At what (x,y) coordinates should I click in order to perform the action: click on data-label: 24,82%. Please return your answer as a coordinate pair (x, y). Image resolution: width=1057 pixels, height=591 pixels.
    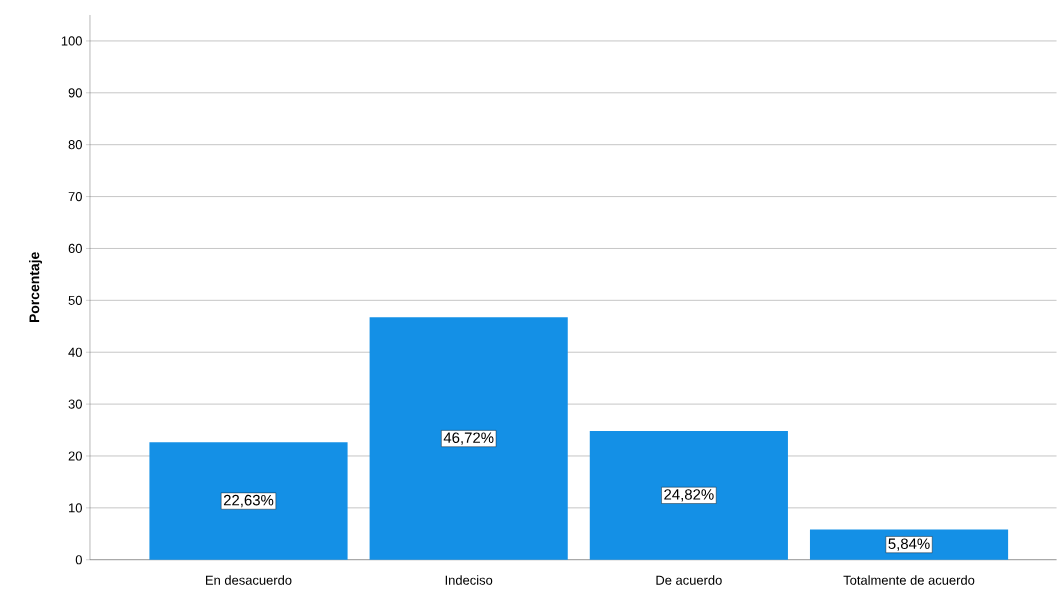
    Looking at the image, I should click on (689, 495).